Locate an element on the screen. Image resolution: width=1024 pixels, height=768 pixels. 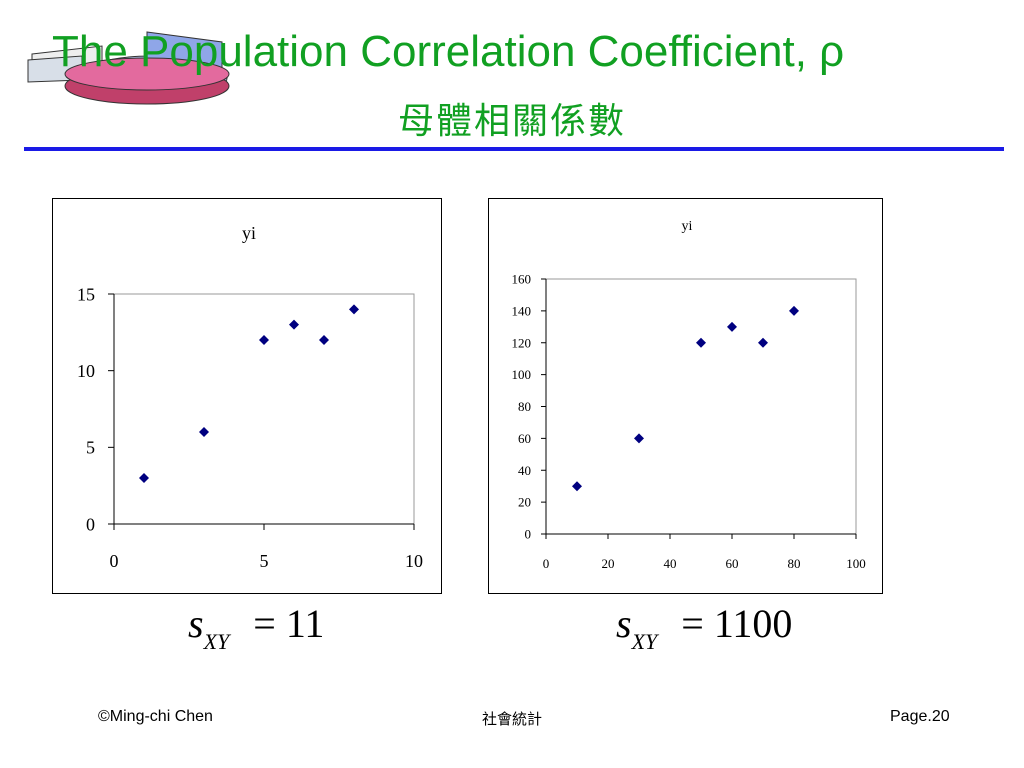
y-tick-label: 60 is located at coordinates (524, 438).